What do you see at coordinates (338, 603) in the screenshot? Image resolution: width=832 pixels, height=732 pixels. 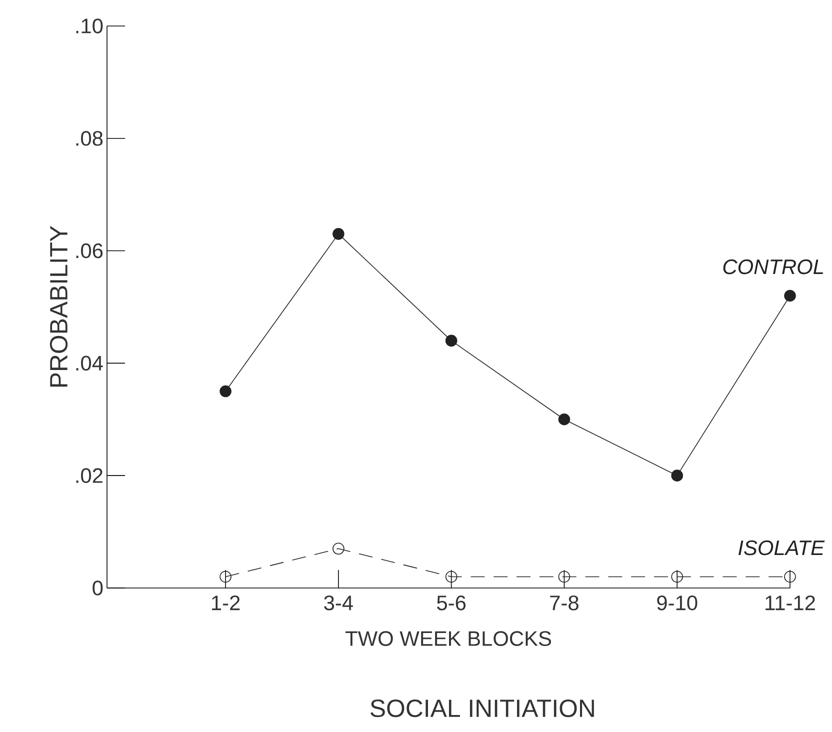 I see `x-tick-label: 3-4` at bounding box center [338, 603].